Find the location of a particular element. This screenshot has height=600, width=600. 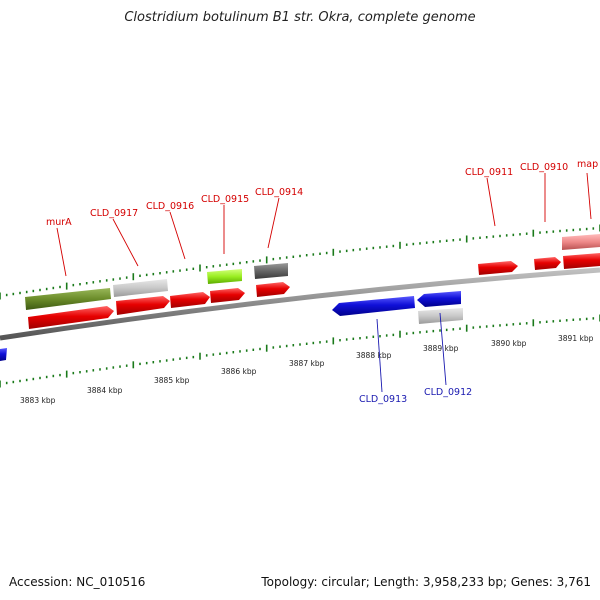

scale-label-3883: 3883 kbp is located at coordinates (38, 400).